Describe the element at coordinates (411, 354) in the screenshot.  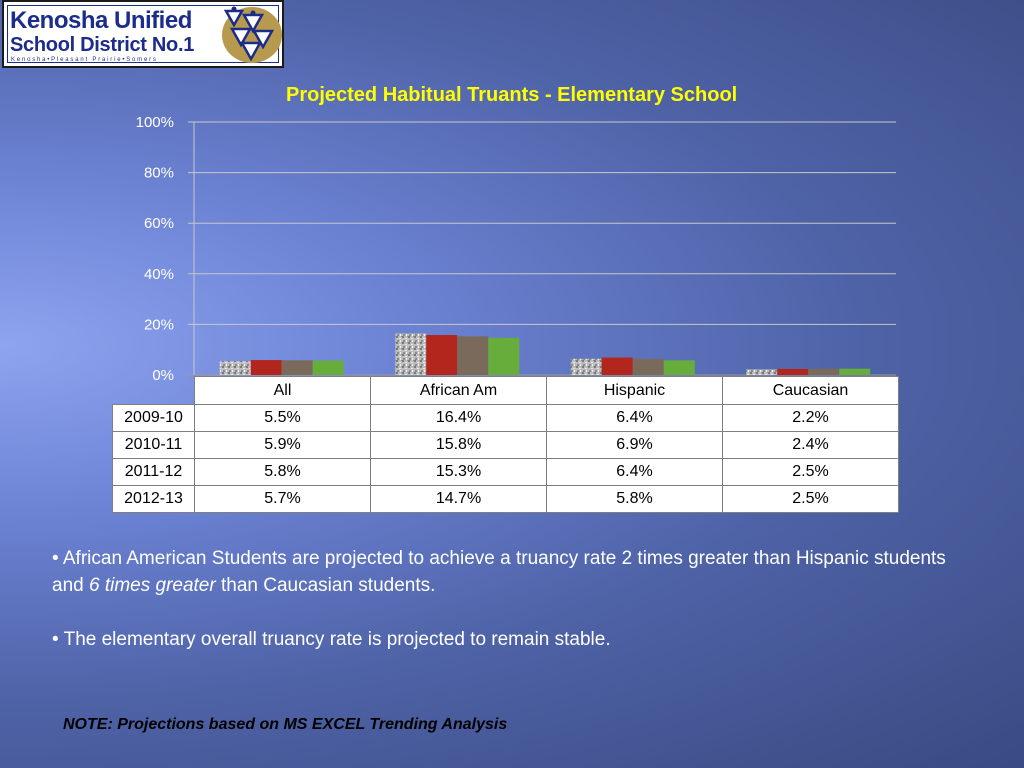
I see `bar-2009-10-african-am` at that location.